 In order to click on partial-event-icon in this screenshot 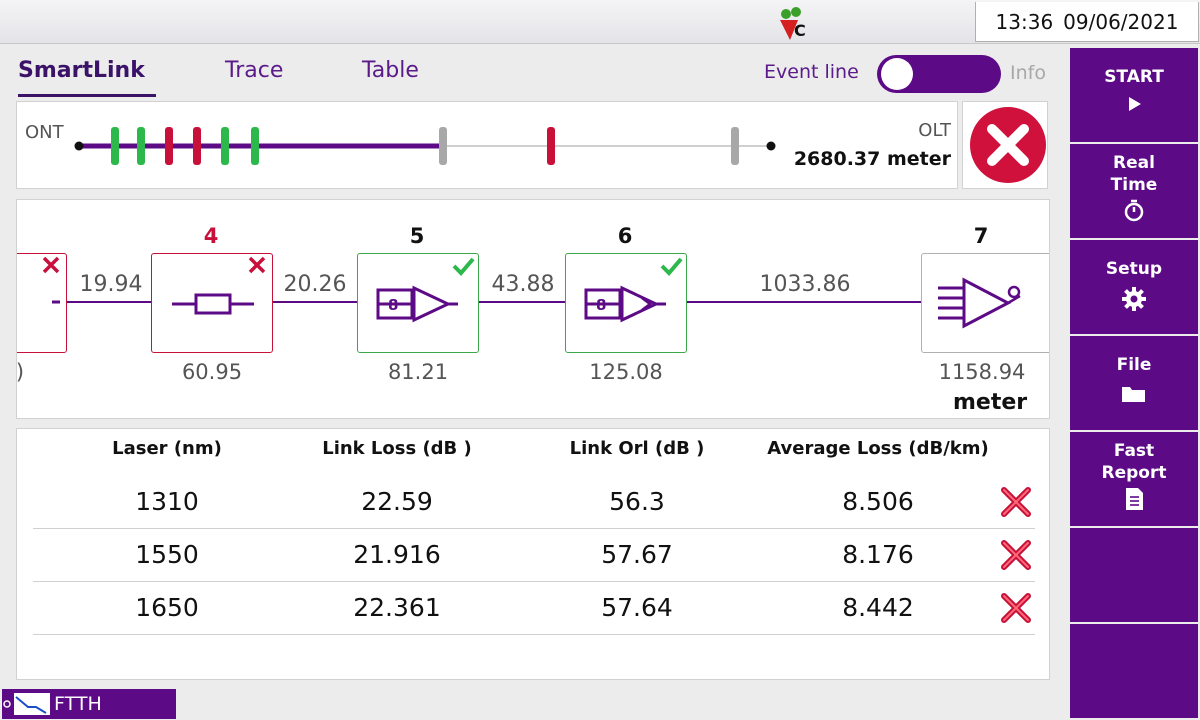, I will do `click(51, 280)`.